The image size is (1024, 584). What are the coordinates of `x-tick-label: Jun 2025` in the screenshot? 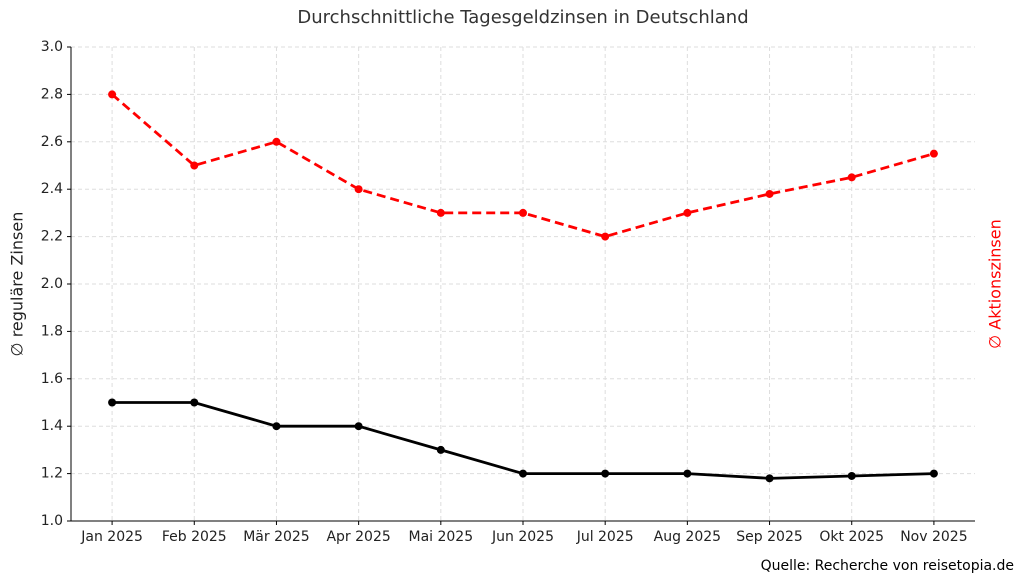 It's located at (522, 537).